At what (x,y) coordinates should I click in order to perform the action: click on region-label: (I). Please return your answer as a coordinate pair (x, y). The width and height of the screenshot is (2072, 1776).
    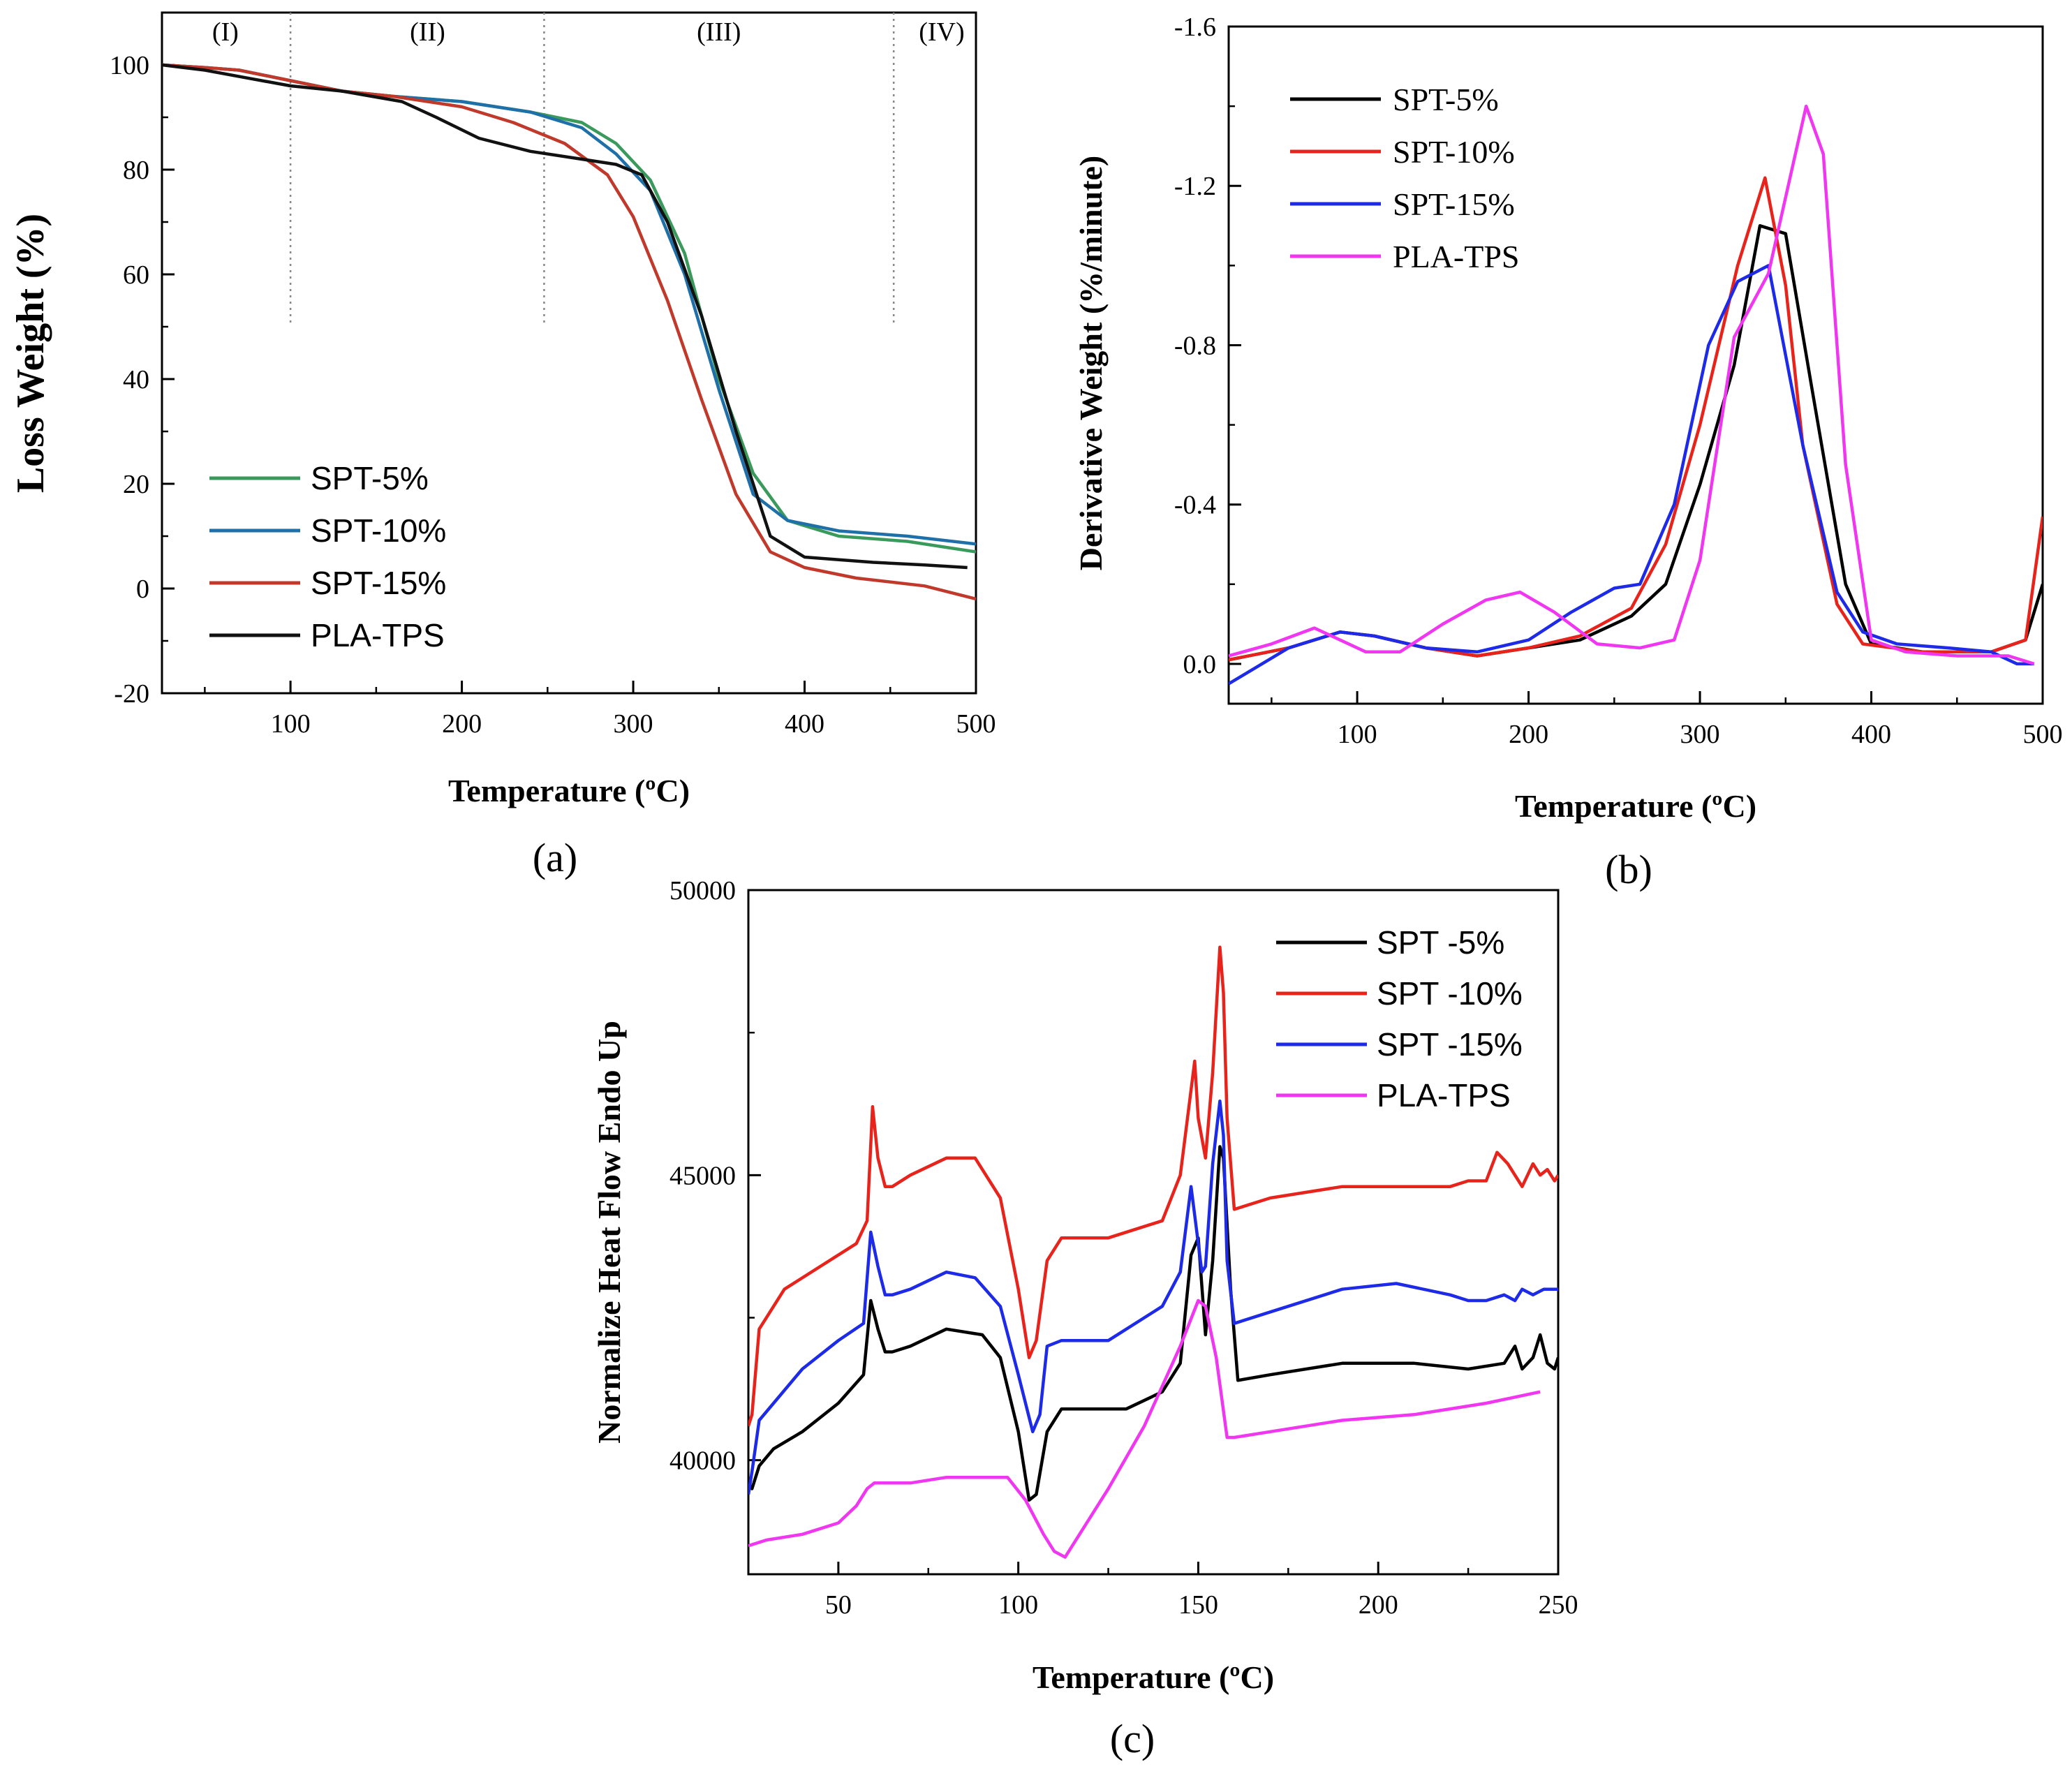
    Looking at the image, I should click on (225, 32).